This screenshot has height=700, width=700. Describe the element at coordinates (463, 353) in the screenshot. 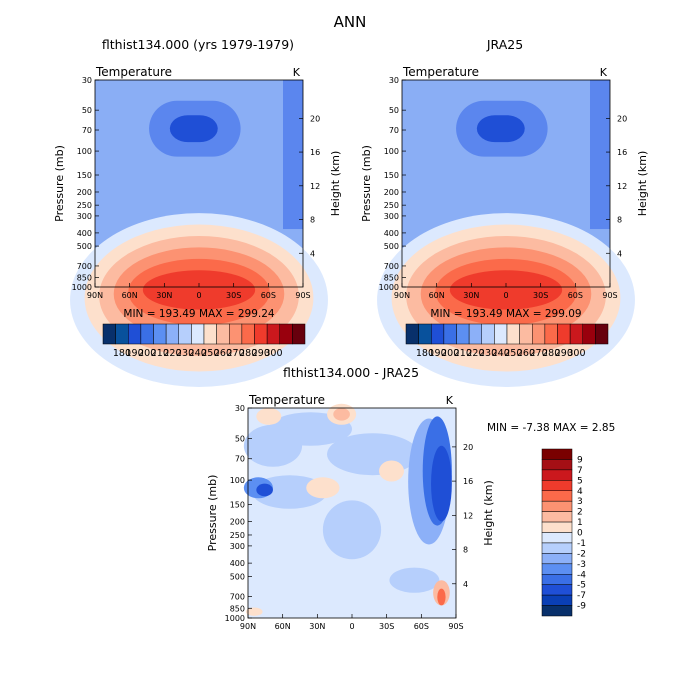

I see `colorbar-label: 210` at that location.